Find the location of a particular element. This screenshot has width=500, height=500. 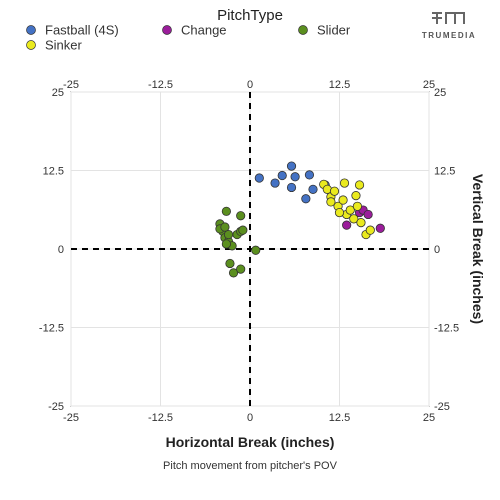

y-tick-label-right: -25 is located at coordinates (442, 407).